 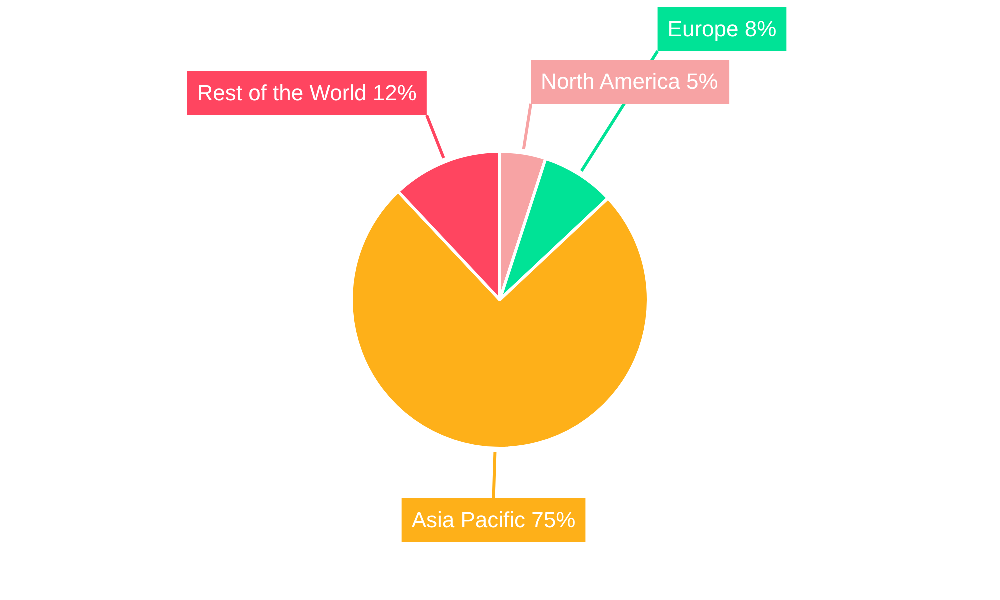 What do you see at coordinates (722, 29) in the screenshot?
I see `slice-label: Europe 8%` at bounding box center [722, 29].